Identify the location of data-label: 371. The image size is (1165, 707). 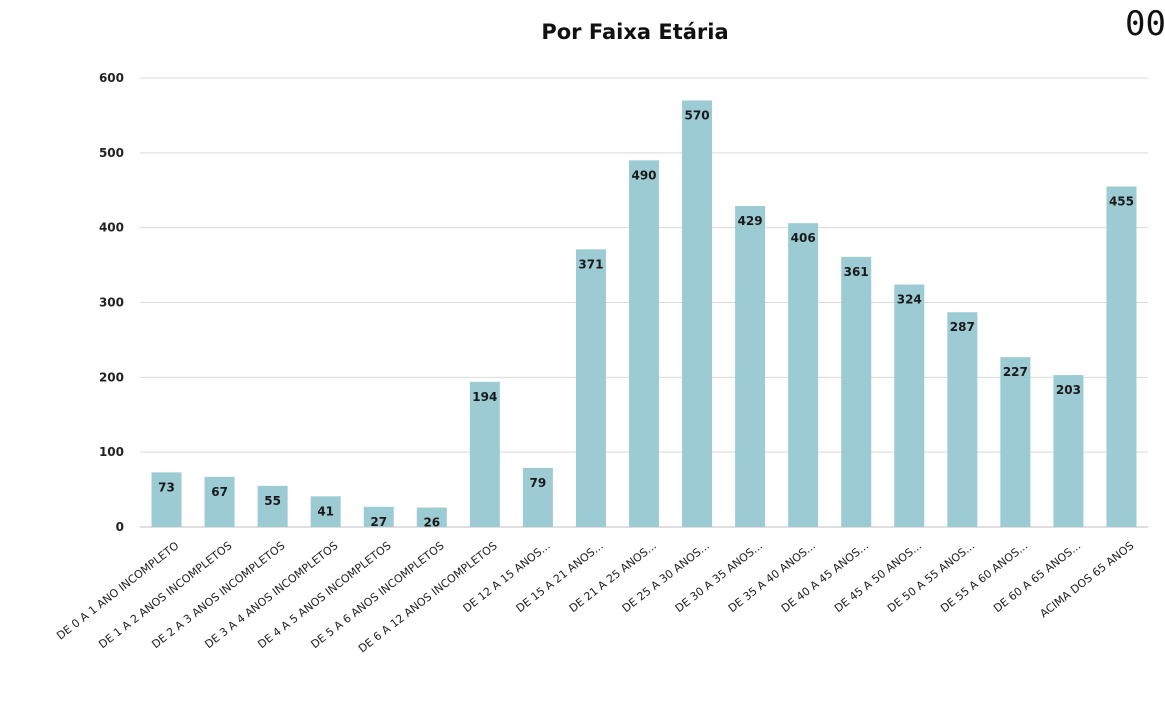
(590, 264).